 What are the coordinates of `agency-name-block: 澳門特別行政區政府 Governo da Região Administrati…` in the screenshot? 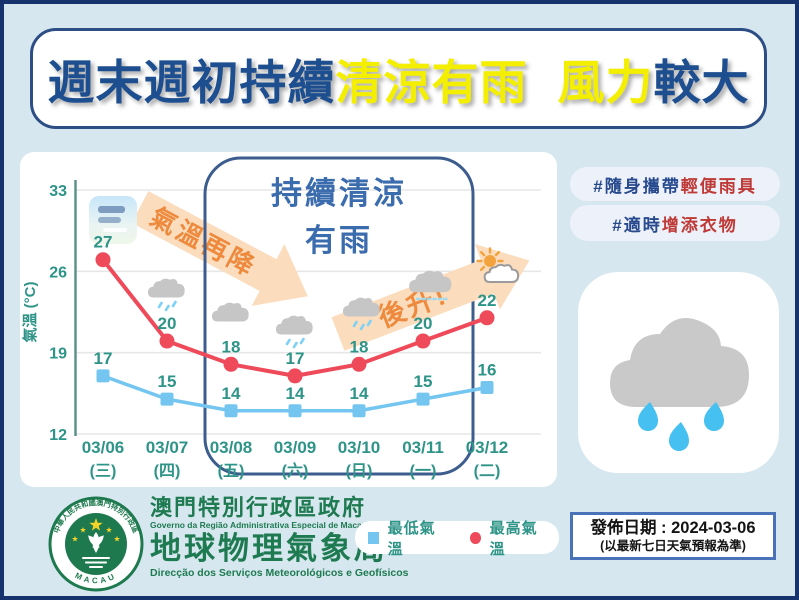 It's located at (279, 537).